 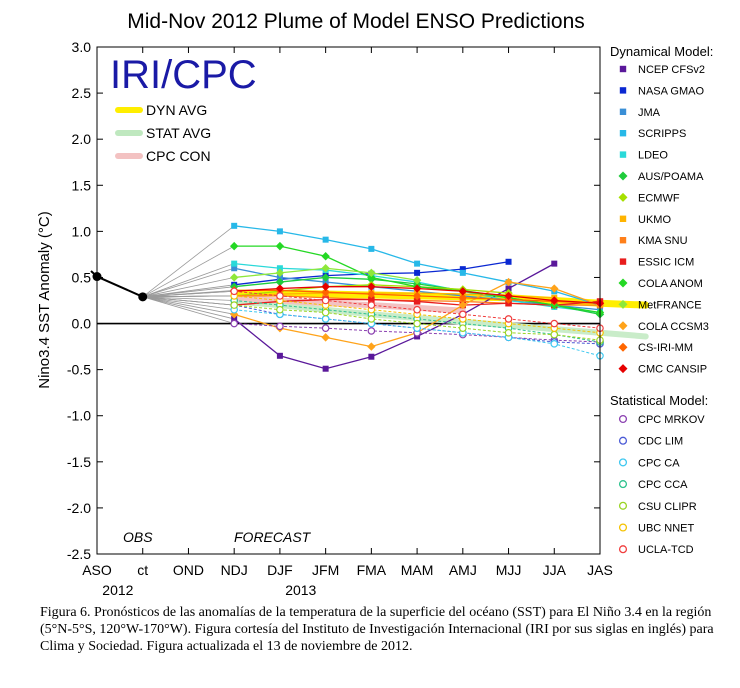 What do you see at coordinates (143, 297) in the screenshot?
I see `observed-point` at bounding box center [143, 297].